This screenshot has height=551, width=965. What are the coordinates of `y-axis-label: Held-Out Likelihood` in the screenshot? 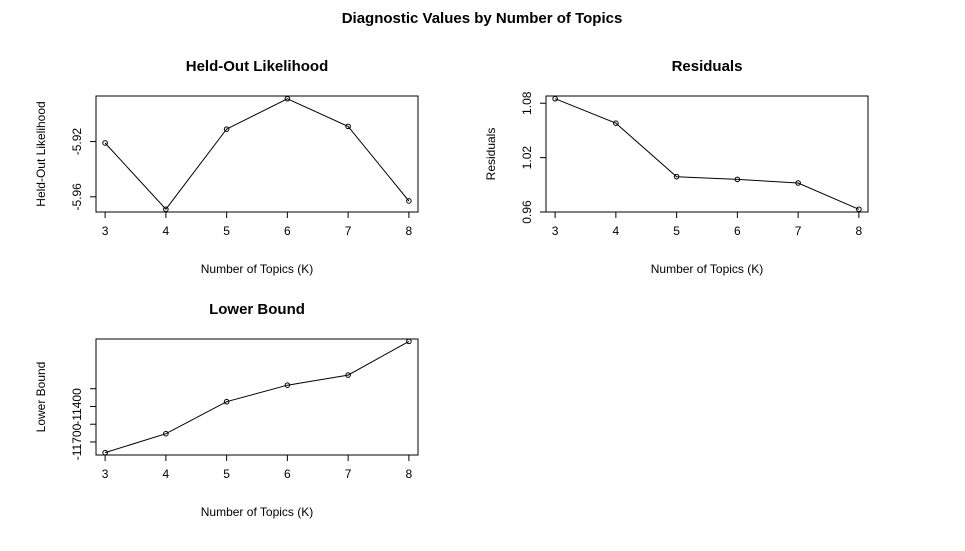 It's located at (41, 153).